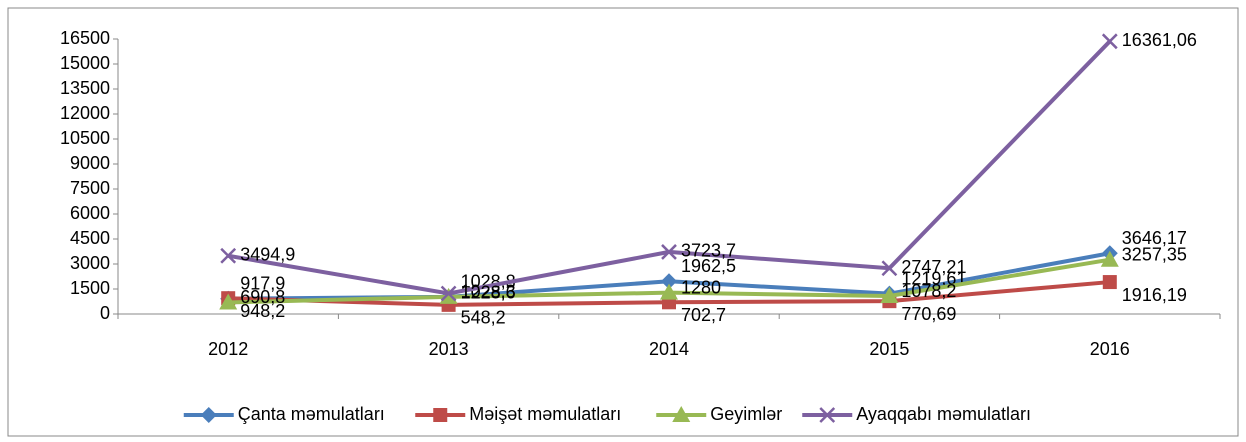  Describe the element at coordinates (262, 283) in the screenshot. I see `data-label: 917,9` at that location.